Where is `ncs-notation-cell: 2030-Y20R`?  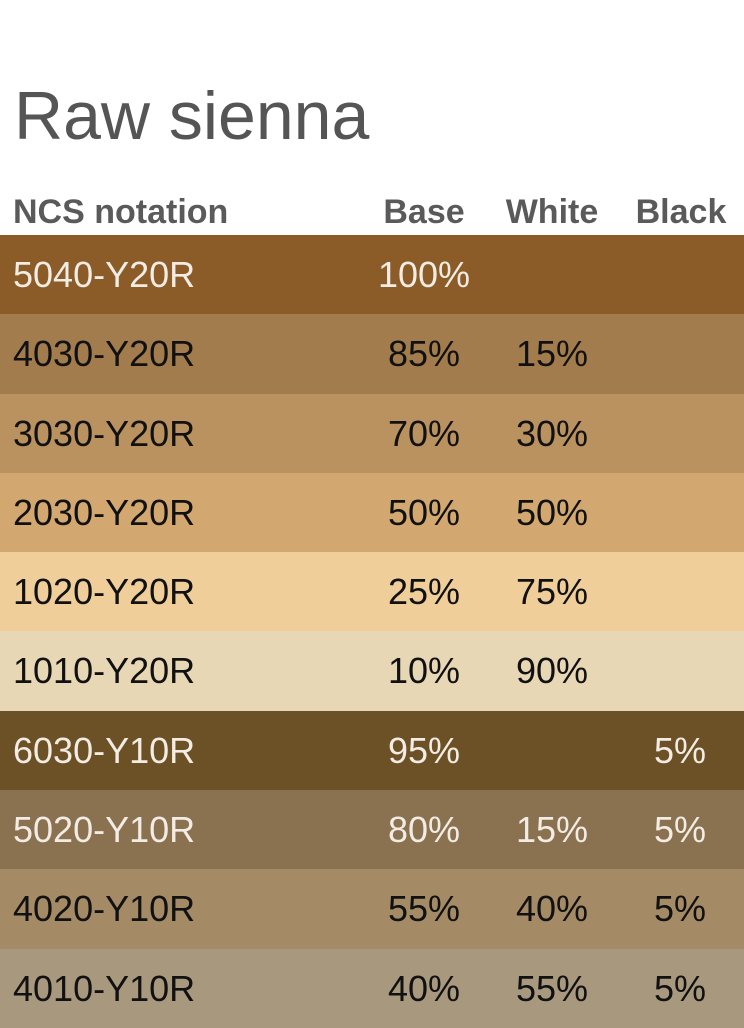 ncs-notation-cell: 2030-Y20R is located at coordinates (104, 512).